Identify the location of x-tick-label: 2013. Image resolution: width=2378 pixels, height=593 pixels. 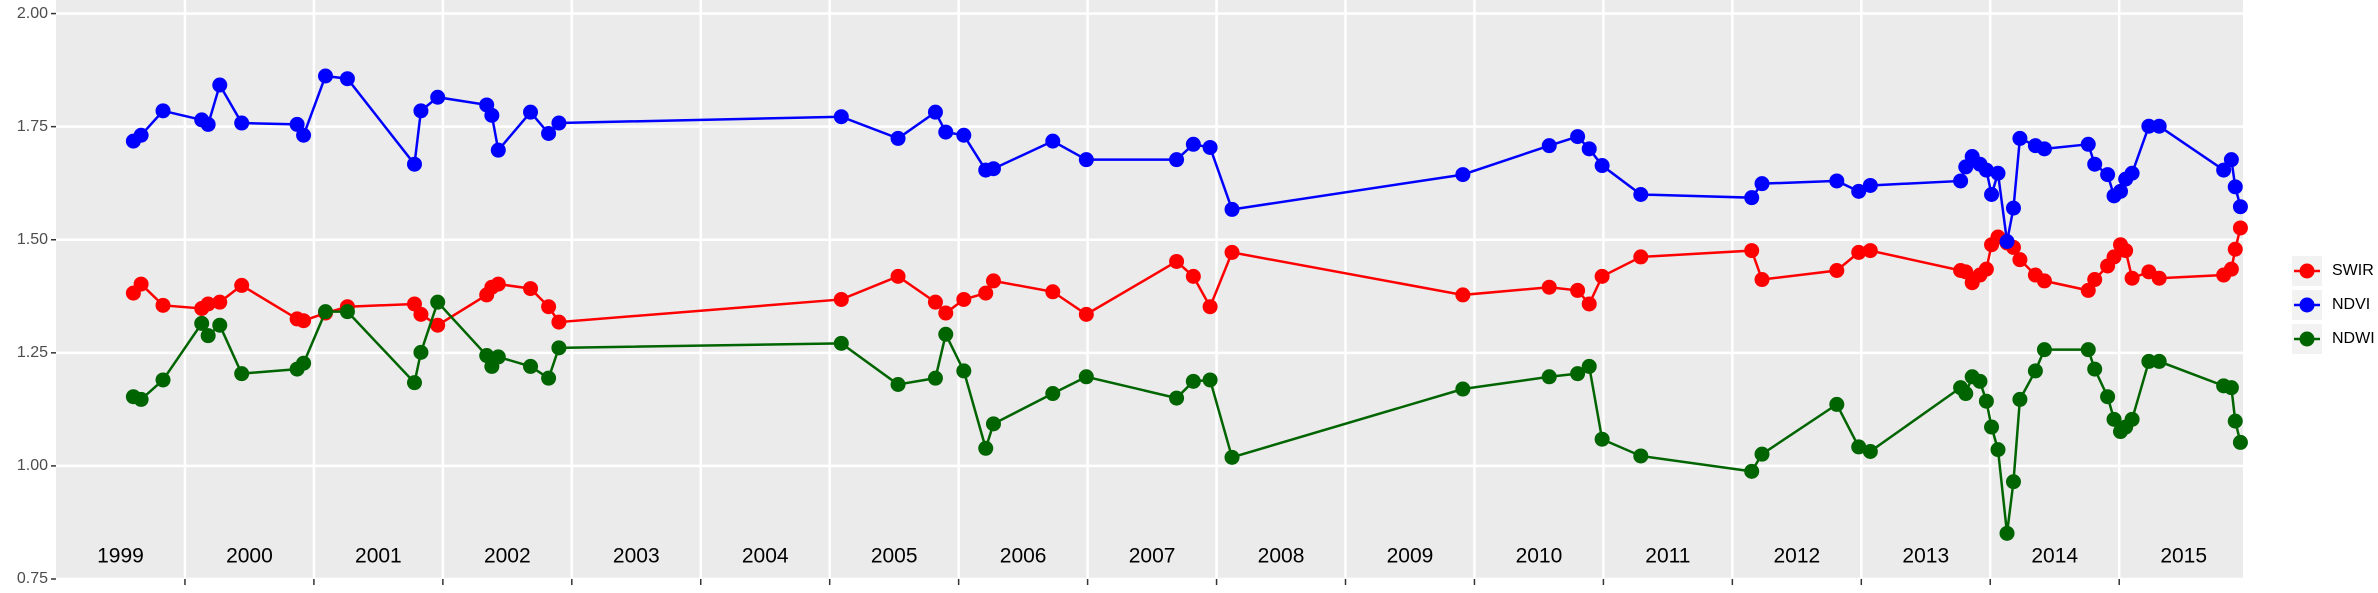
(1925, 556).